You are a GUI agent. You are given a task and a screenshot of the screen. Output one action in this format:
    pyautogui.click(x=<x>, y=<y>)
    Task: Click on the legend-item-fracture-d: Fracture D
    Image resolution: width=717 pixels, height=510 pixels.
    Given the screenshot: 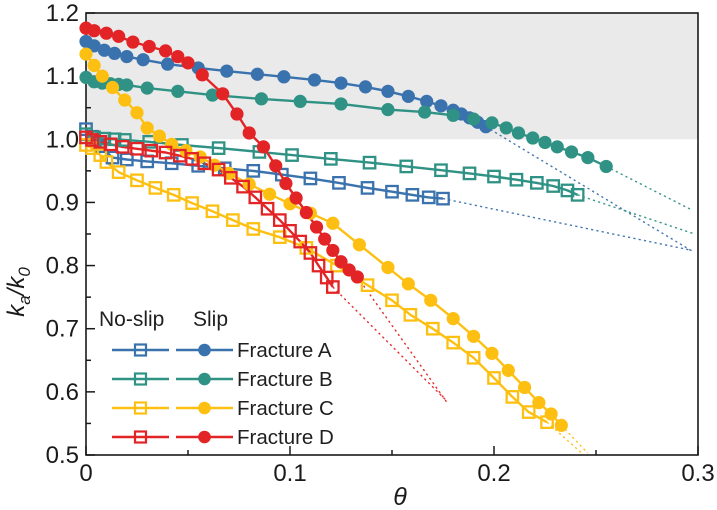 What is the action you would take?
    pyautogui.click(x=223, y=437)
    